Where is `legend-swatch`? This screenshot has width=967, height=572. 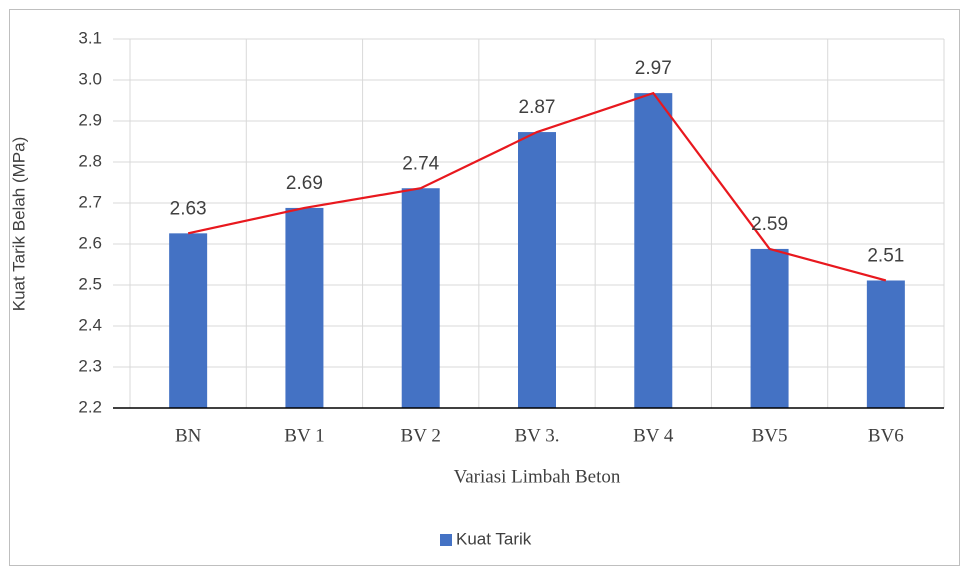
legend-swatch is located at coordinates (446, 540).